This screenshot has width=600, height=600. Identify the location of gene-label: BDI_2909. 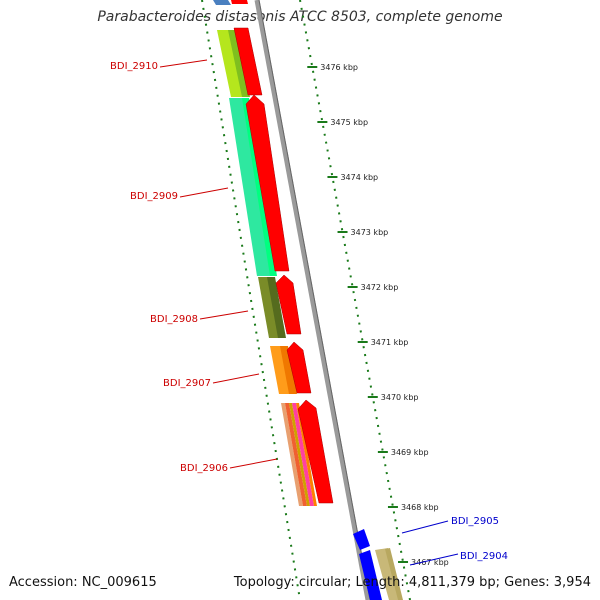
(154, 196).